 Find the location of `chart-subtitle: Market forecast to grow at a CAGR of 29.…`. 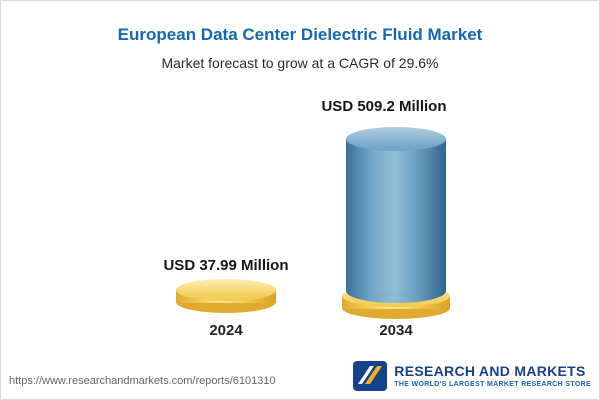

chart-subtitle: Market forecast to grow at a CAGR of 29.… is located at coordinates (300, 63).